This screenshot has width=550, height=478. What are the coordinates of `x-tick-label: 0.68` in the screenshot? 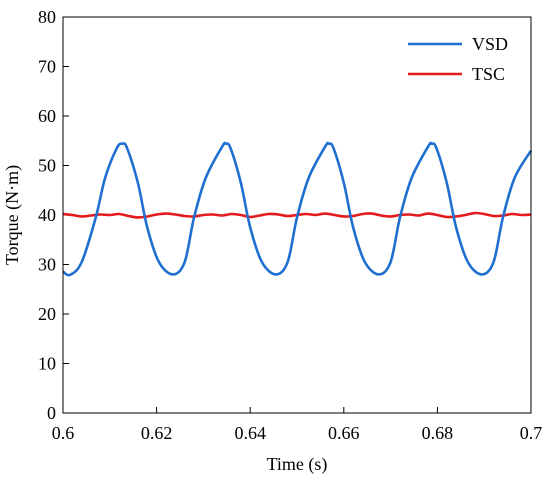 It's located at (438, 433).